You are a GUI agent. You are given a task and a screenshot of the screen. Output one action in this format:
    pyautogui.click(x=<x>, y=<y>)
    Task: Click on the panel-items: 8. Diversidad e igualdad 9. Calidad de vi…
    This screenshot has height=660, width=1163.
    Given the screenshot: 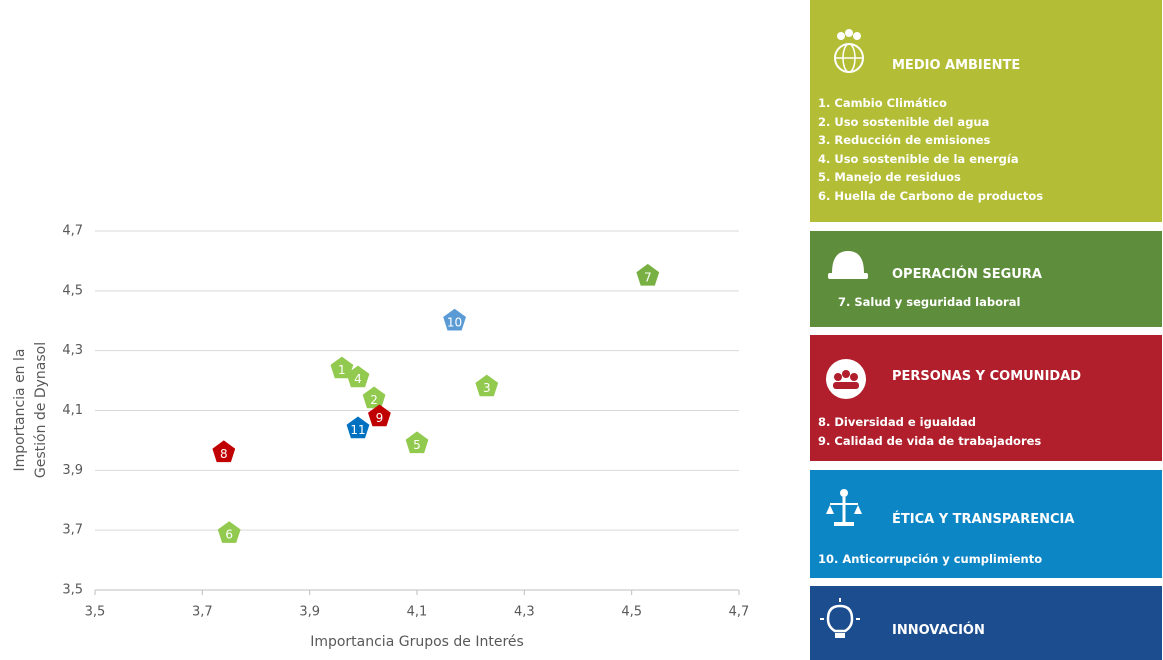 What is the action you would take?
    pyautogui.click(x=929, y=431)
    